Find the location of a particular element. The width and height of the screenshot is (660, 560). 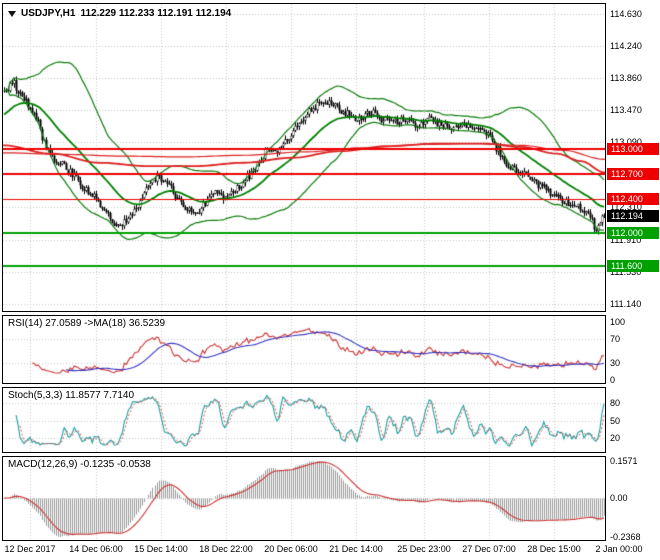

time-axis-label: 2 Jan 00:00 is located at coordinates (619, 549).